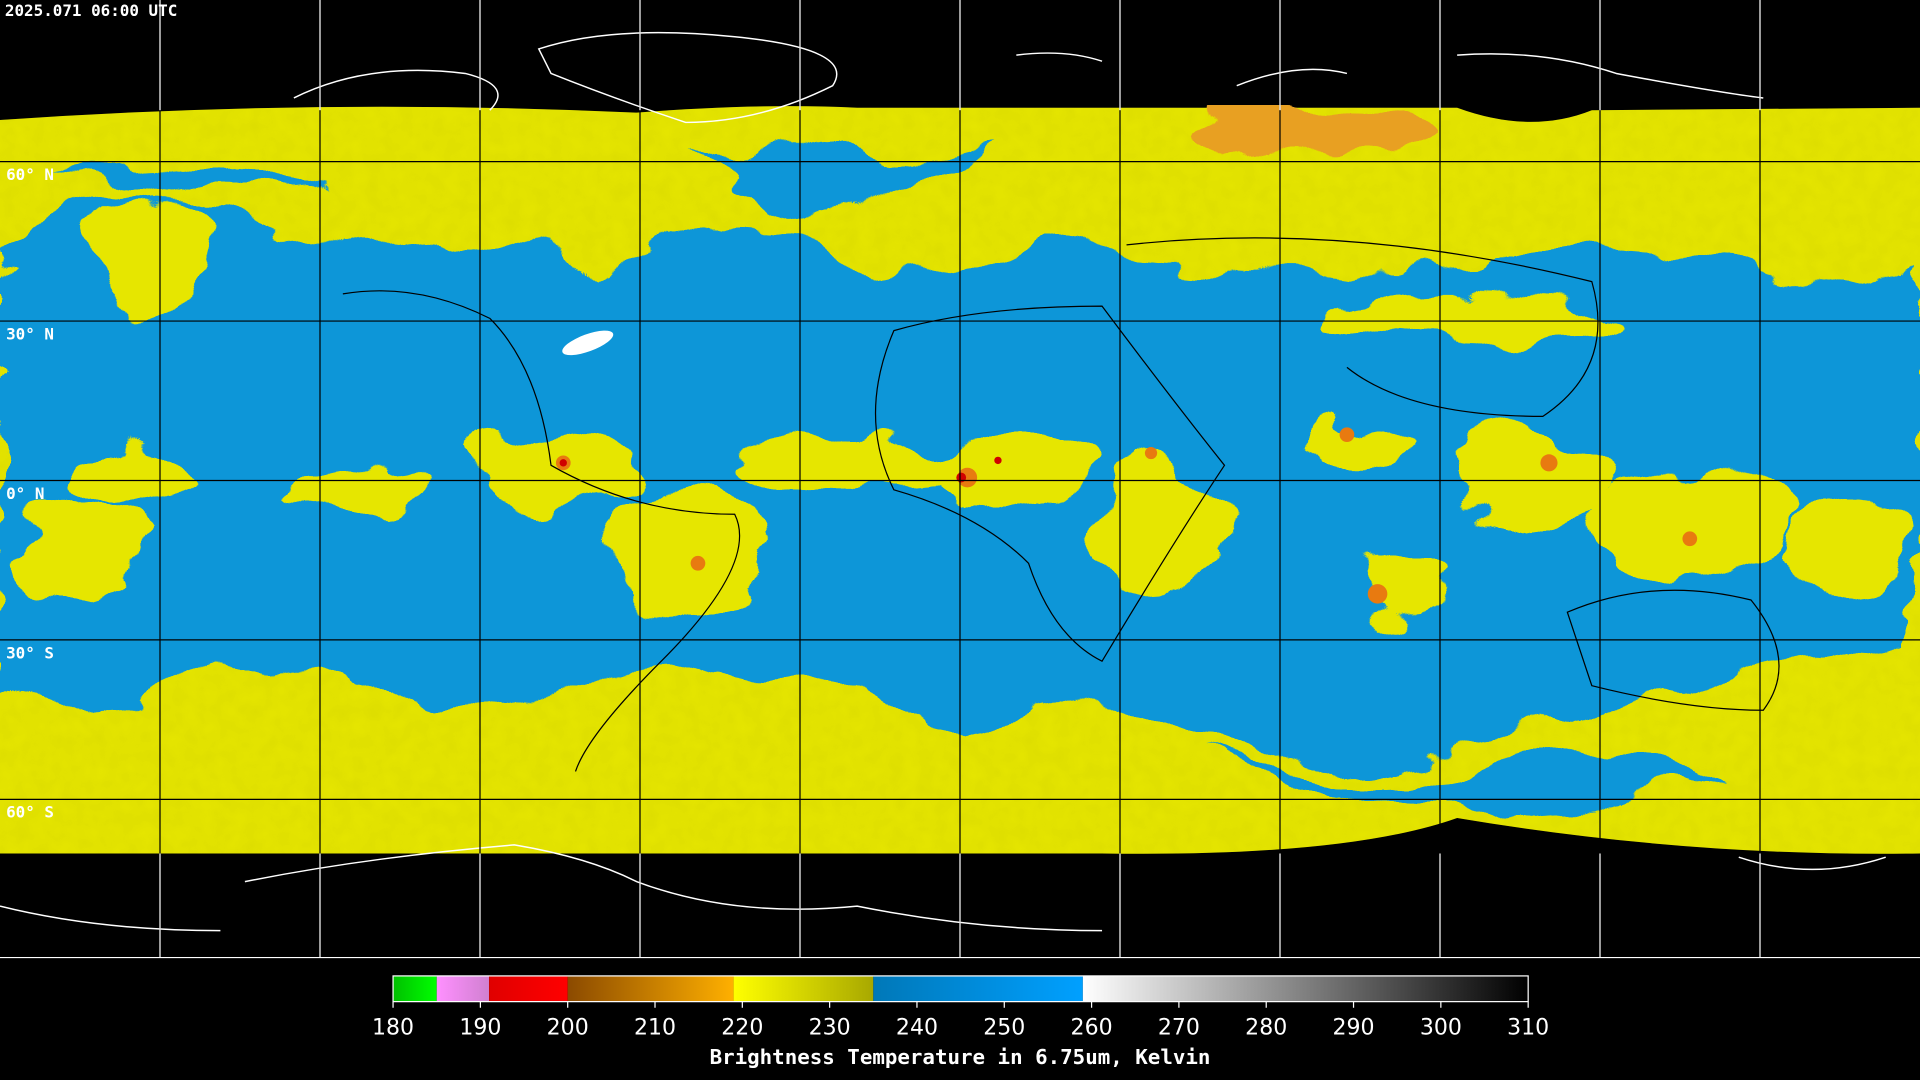 The height and width of the screenshot is (1080, 1920). Describe the element at coordinates (917, 1028) in the screenshot. I see `colorbar-tick-label: 240` at that location.